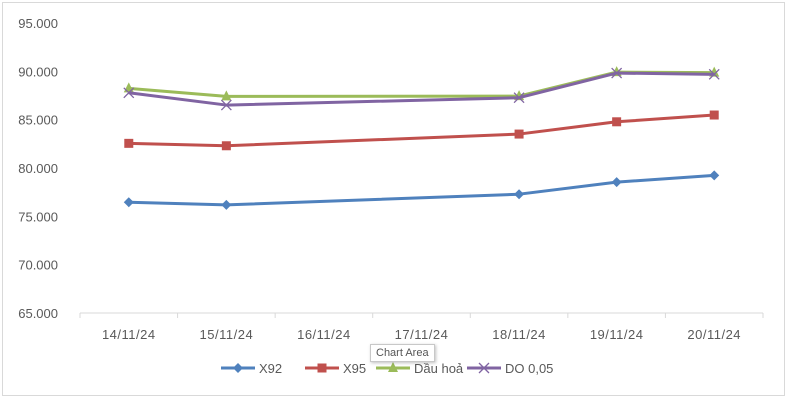  What do you see at coordinates (38, 216) in the screenshot?
I see `y-tick-label: 75.000` at bounding box center [38, 216].